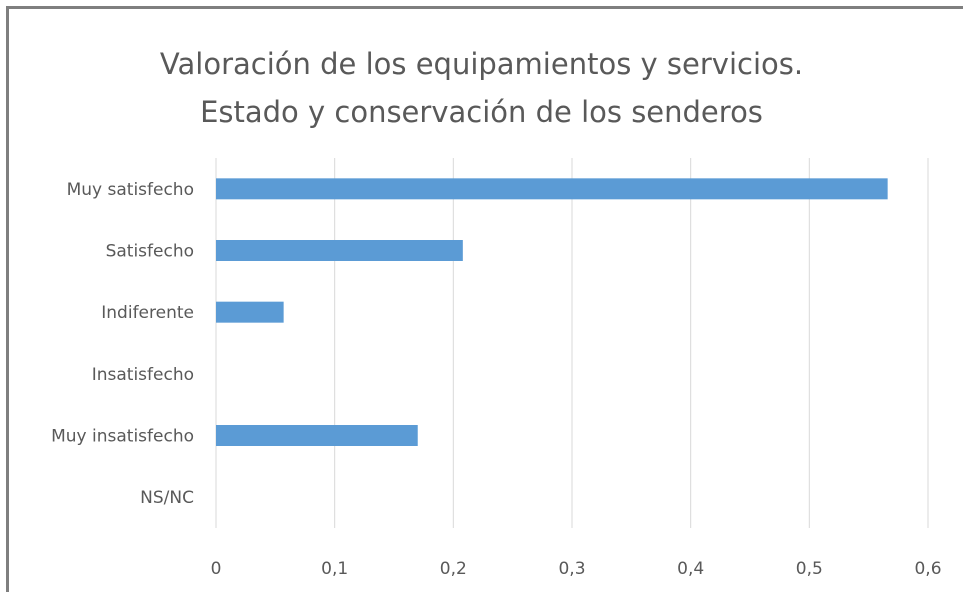 The width and height of the screenshot is (963, 592). I want to click on x-tick-label-2: 0,2, so click(453, 569).